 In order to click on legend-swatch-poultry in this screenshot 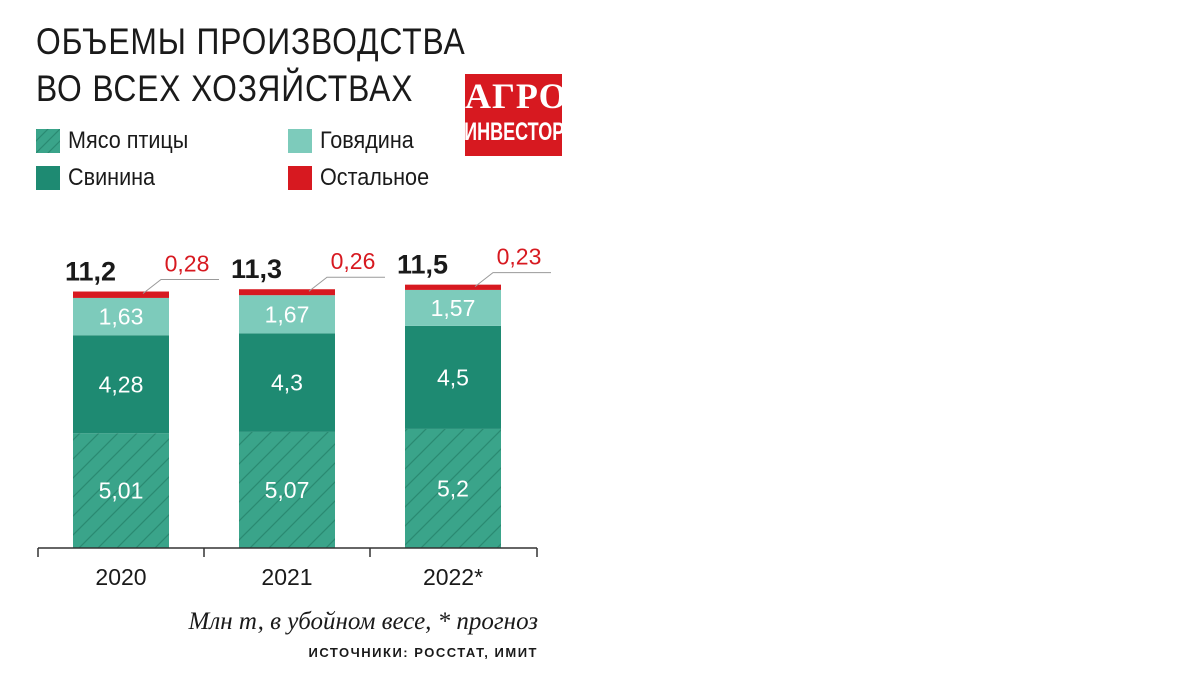, I will do `click(48, 141)`.